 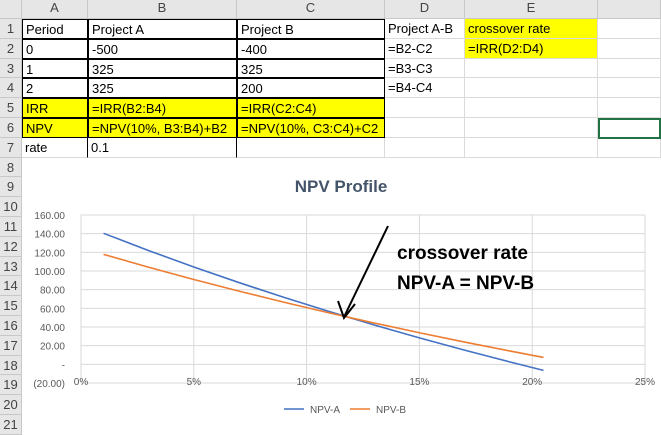 What do you see at coordinates (341, 186) in the screenshot?
I see `chart-title: NPV Profile` at bounding box center [341, 186].